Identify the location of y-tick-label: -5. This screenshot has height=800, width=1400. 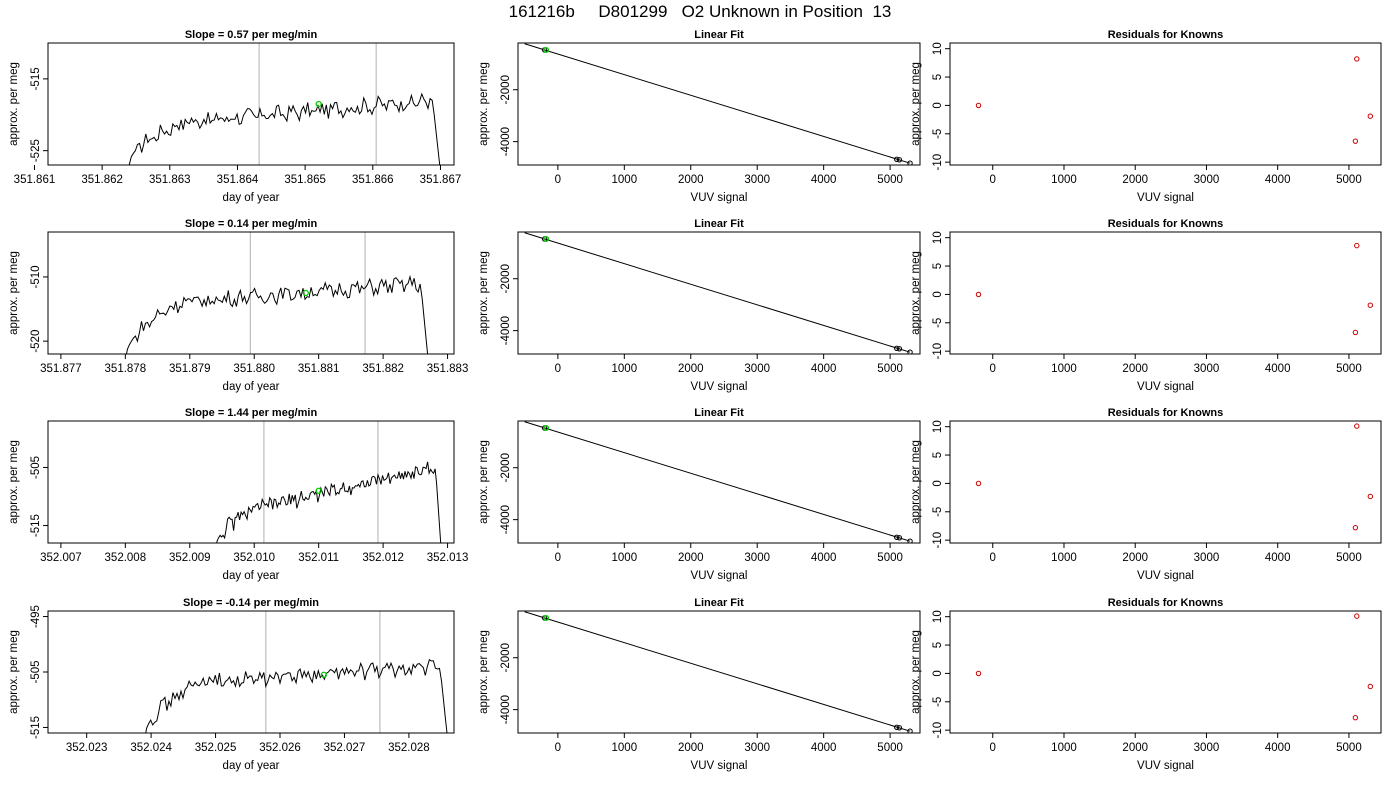
(938, 323).